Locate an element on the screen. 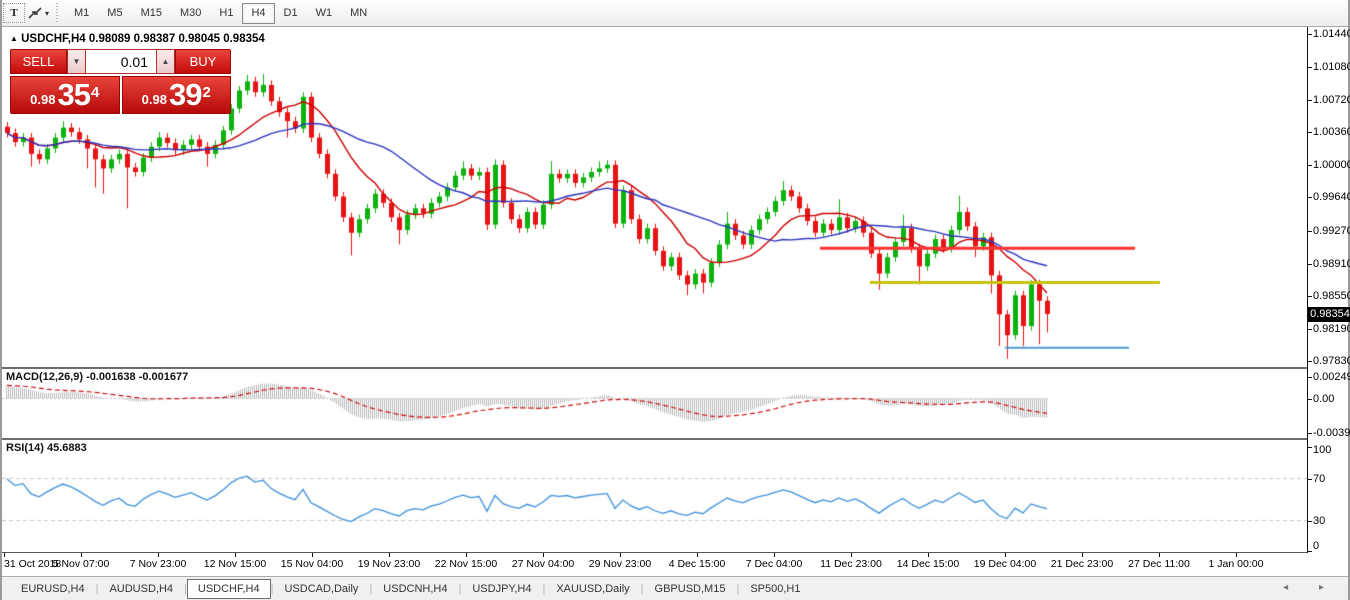  buy-quote-button: 0.98 39 2 is located at coordinates (176, 95).